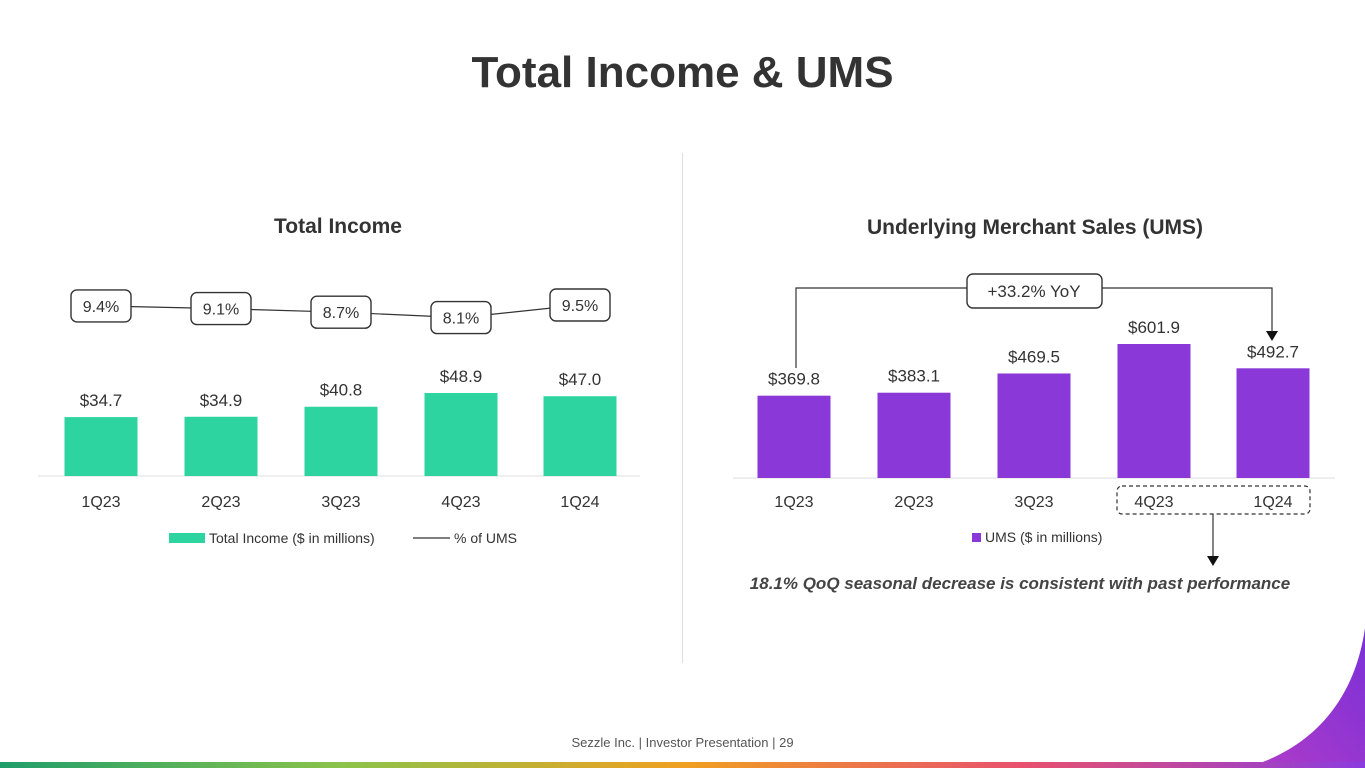  What do you see at coordinates (1272, 336) in the screenshot?
I see `yoy-arrowhead` at bounding box center [1272, 336].